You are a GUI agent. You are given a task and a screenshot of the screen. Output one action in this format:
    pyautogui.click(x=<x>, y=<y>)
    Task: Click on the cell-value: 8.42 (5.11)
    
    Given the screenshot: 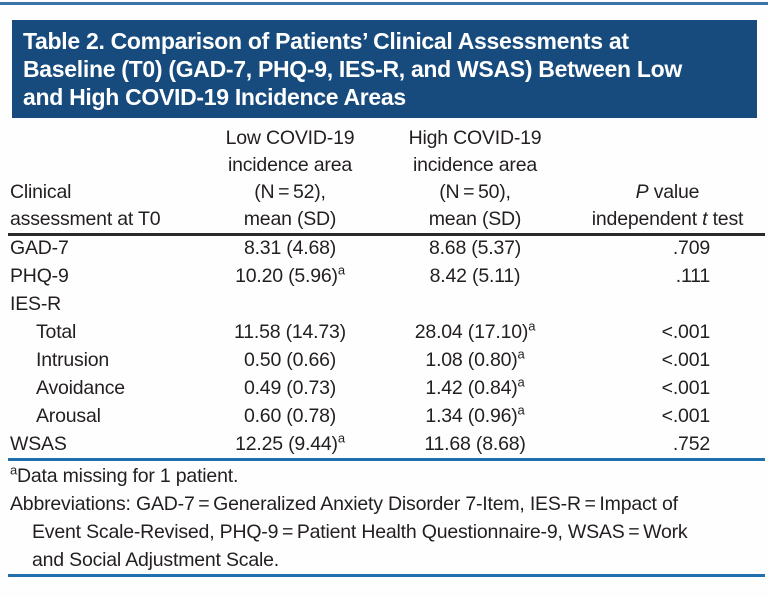 What is the action you would take?
    pyautogui.click(x=475, y=276)
    